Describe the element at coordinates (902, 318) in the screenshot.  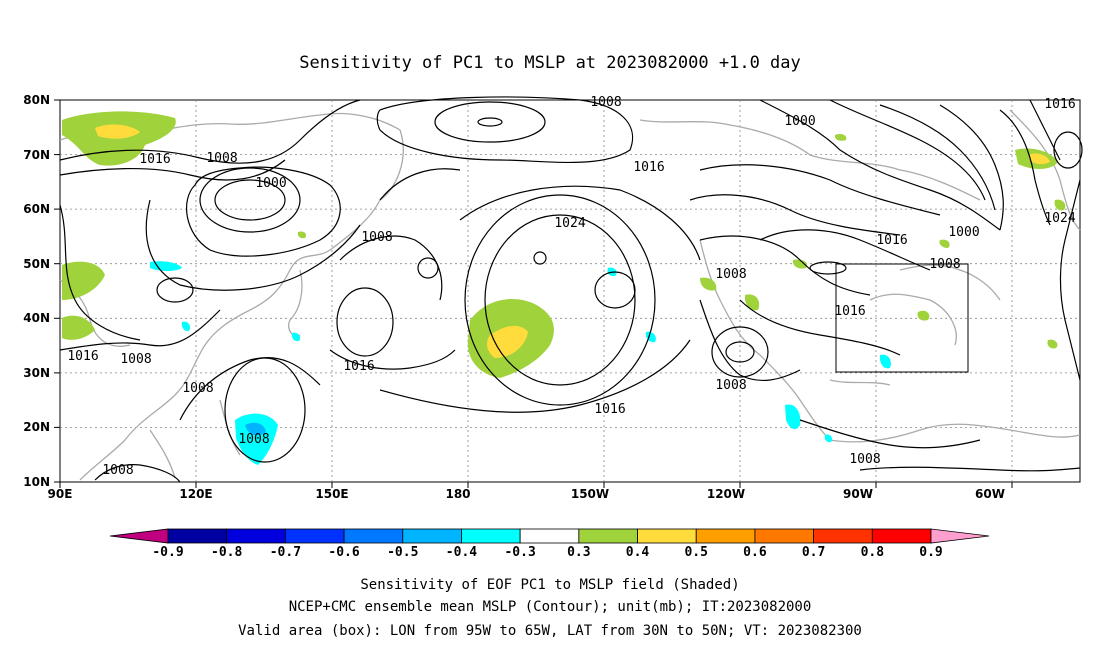
I see `valid-area-box` at that location.